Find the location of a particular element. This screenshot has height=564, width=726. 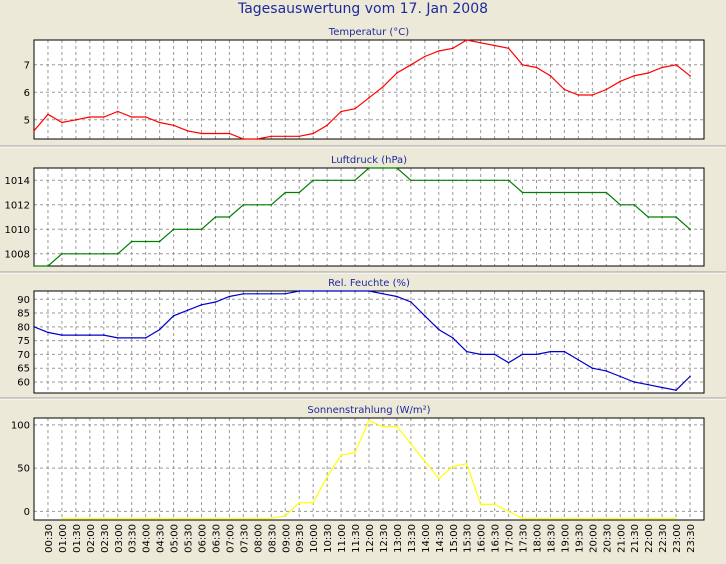

x-tick-label: 01:30 is located at coordinates (77, 538).